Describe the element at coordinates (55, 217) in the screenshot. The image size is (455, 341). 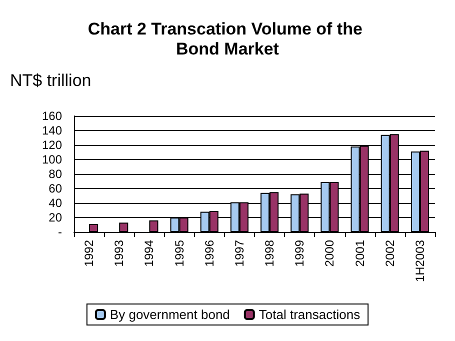
I see `y-tick-label: 20` at that location.